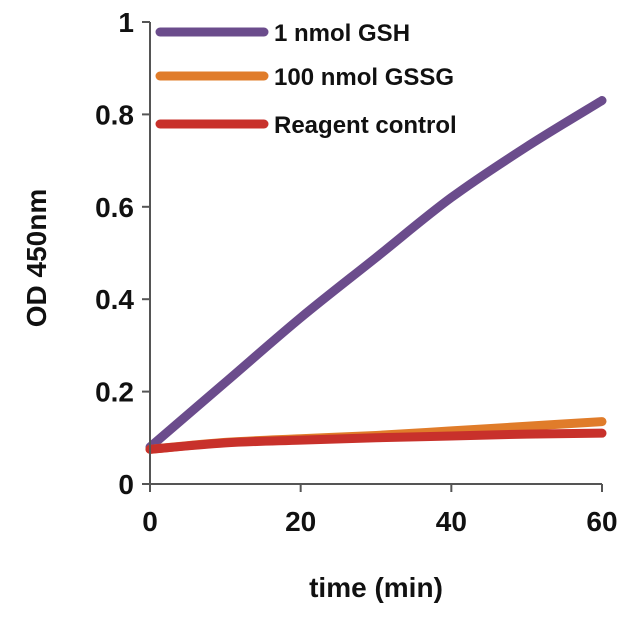 The height and width of the screenshot is (619, 640). Describe the element at coordinates (342, 33) in the screenshot. I see `legend-label-1: 1 nmol GSH` at that location.